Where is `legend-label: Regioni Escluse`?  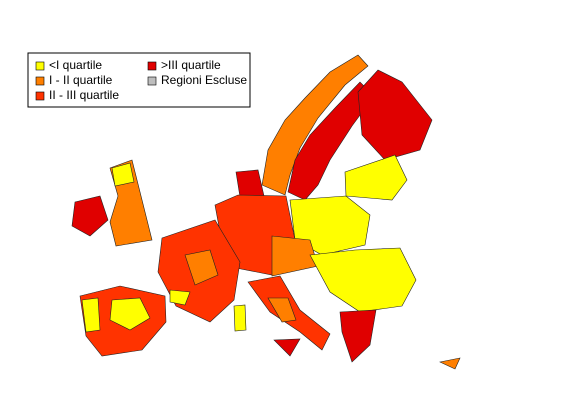
legend-label: Regioni Escluse is located at coordinates (204, 80).